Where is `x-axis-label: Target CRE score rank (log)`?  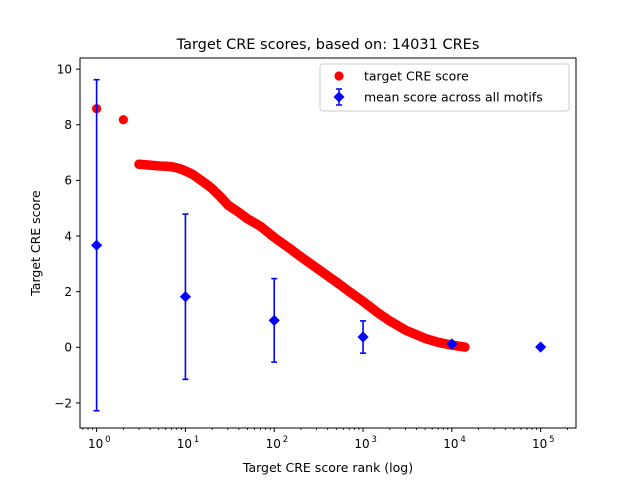
x-axis-label: Target CRE score rank (log) is located at coordinates (327, 467).